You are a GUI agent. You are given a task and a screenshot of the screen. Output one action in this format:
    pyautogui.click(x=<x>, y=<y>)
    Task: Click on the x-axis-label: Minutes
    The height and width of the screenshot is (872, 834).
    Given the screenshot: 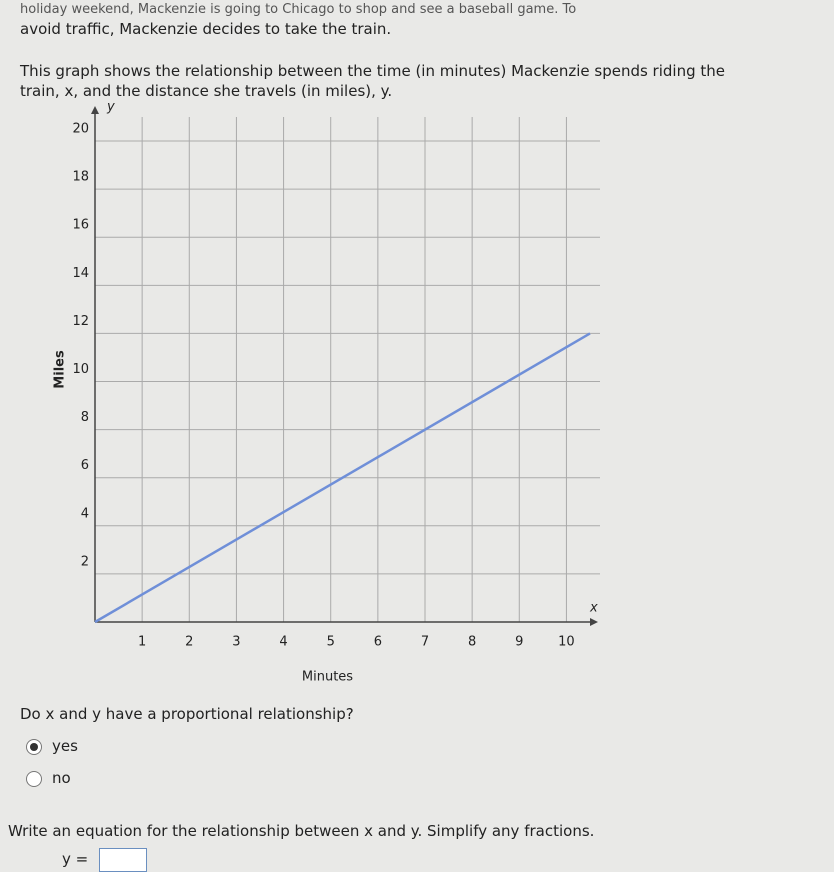 What is the action you would take?
    pyautogui.click(x=327, y=677)
    